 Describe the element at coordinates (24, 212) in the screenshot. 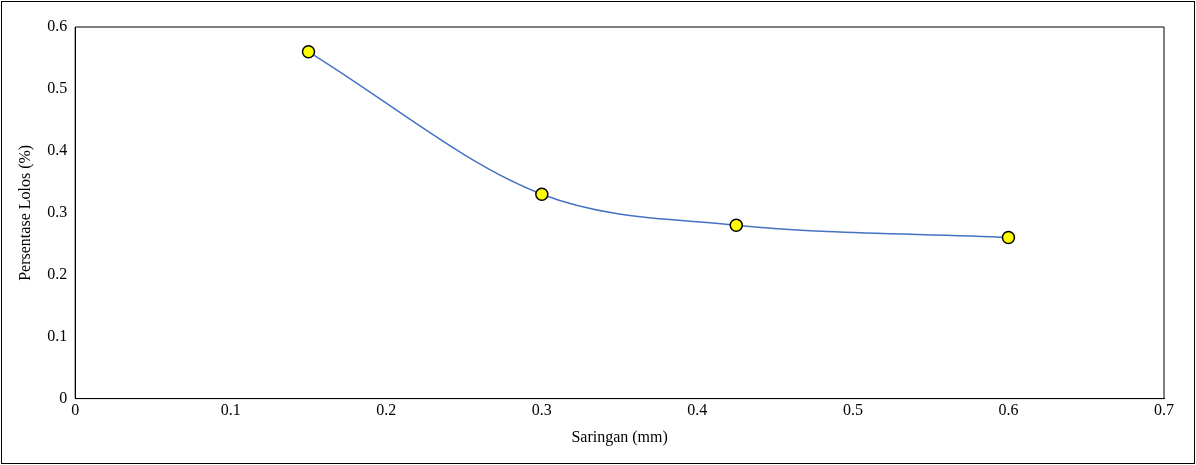

I see `y-axis-title: Persentase Lolos (%)` at that location.